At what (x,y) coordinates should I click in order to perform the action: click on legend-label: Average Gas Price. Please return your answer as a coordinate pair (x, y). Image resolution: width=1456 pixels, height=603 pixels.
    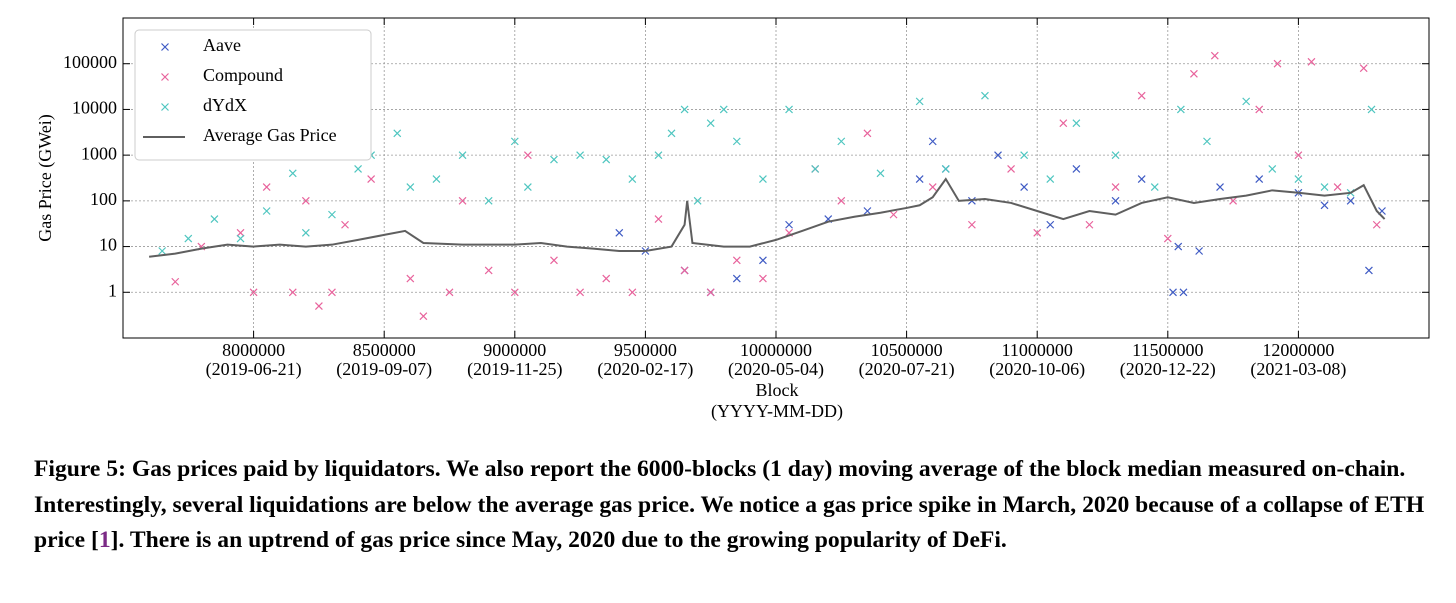
    Looking at the image, I should click on (270, 135).